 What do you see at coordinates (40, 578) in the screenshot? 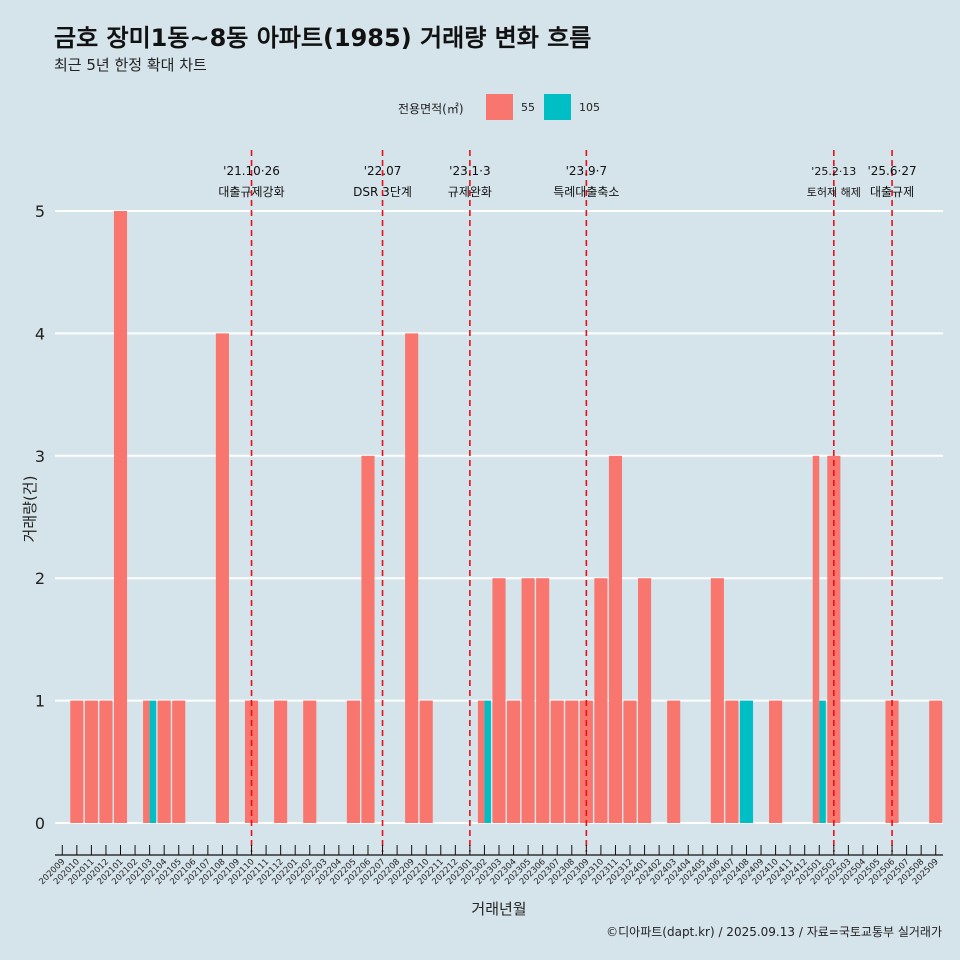
I see `y-tick-label-2: 2` at bounding box center [40, 578].